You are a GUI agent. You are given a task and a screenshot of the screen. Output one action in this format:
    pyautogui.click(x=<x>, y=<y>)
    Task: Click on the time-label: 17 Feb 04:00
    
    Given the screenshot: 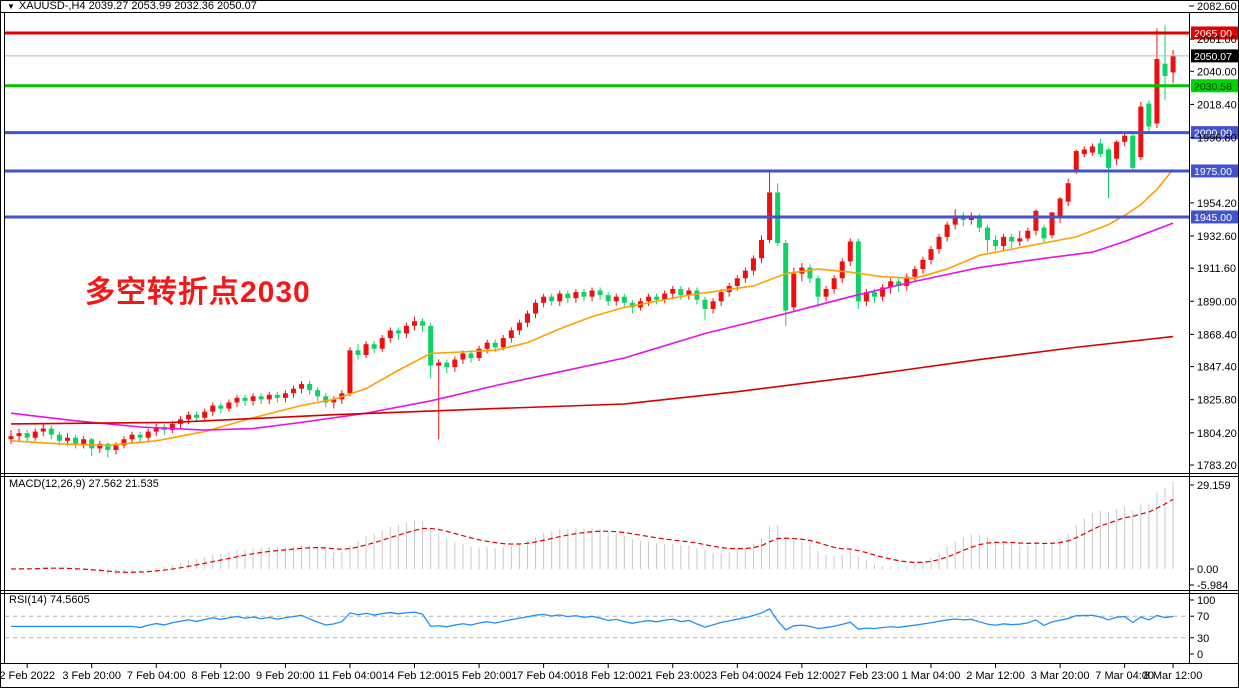 What is the action you would take?
    pyautogui.click(x=543, y=676)
    